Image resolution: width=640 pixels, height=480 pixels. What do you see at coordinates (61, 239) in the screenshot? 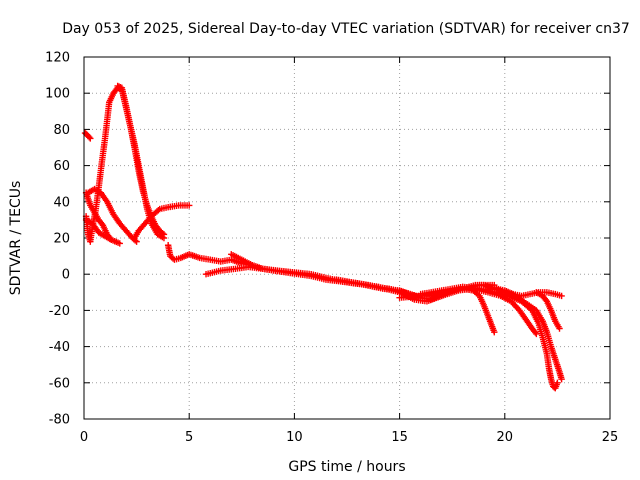
I see `y-tick-label: 20` at bounding box center [61, 239].